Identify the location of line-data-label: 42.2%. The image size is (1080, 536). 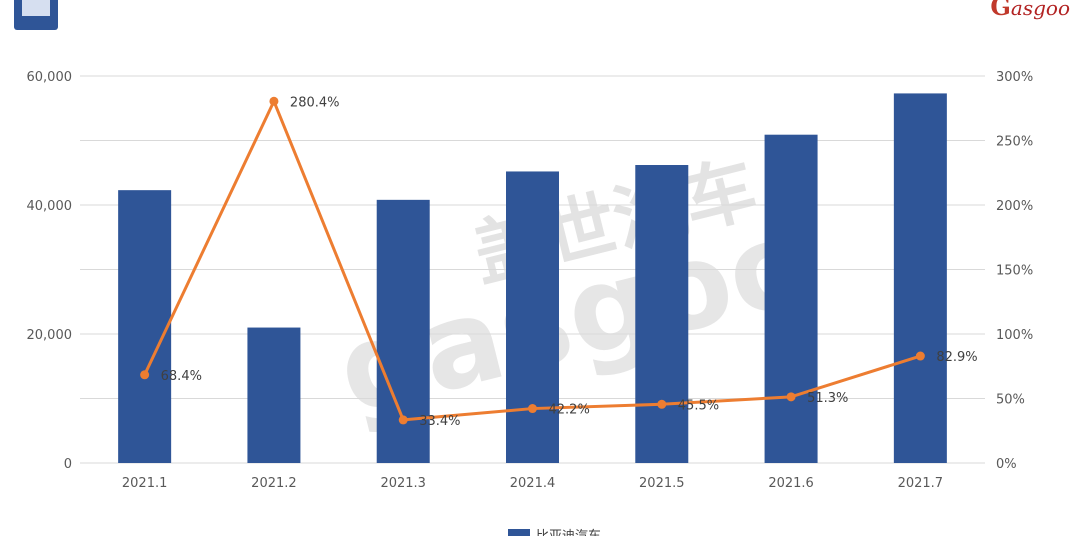
(569, 410).